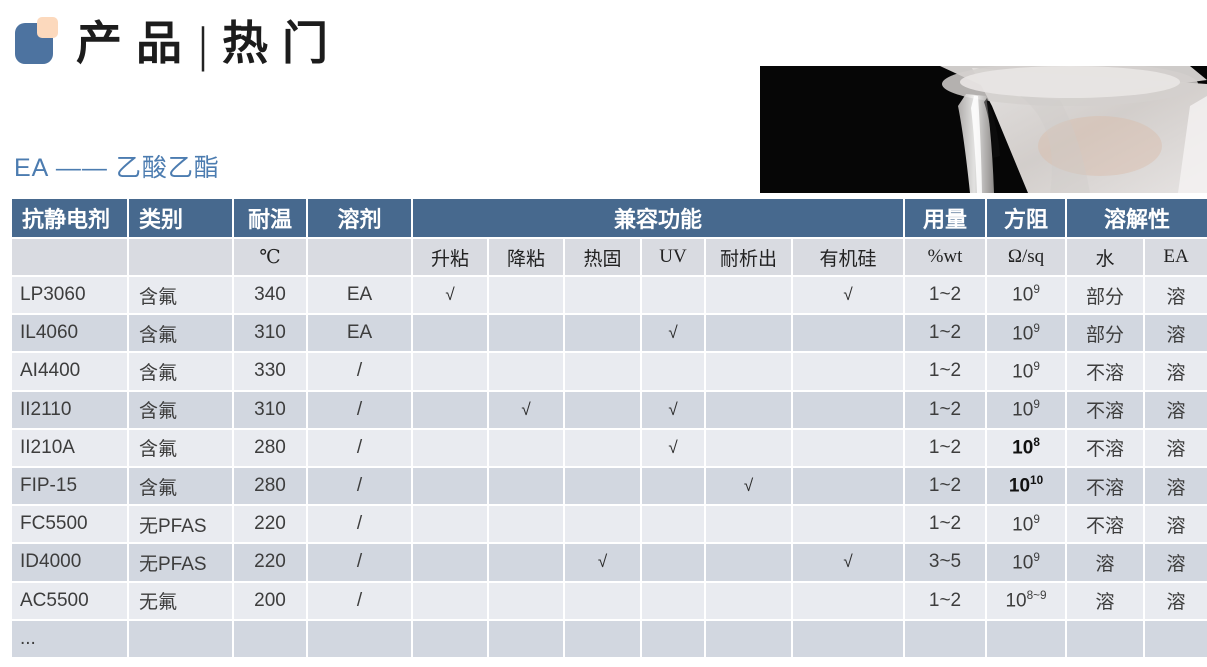 The height and width of the screenshot is (667, 1207). I want to click on subheader-compat-thermoset: 热固, so click(602, 257).